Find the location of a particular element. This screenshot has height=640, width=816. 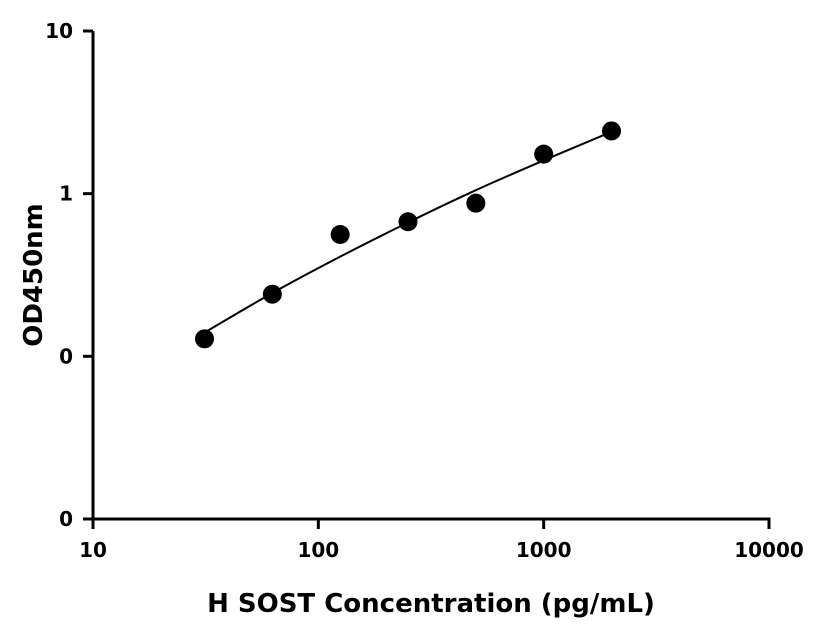

x-tick-label: 10000 is located at coordinates (769, 550).